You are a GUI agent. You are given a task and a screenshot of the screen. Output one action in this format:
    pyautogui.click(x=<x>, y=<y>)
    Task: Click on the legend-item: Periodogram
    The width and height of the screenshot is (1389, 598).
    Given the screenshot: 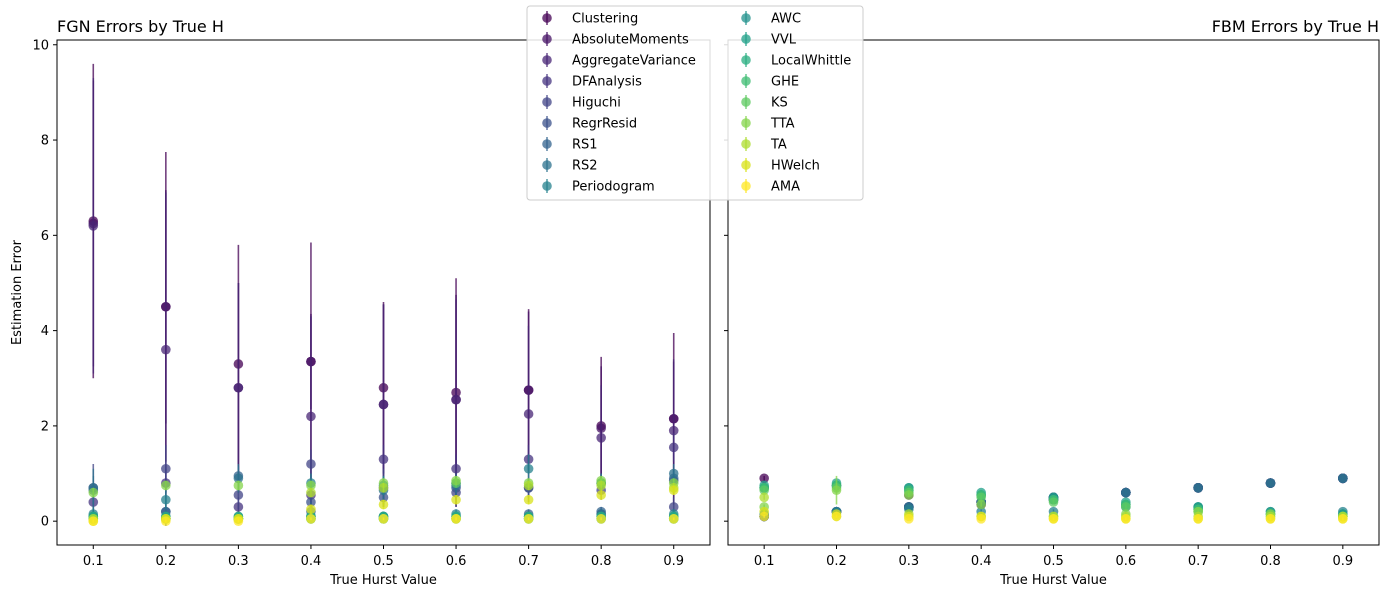 What is the action you would take?
    pyautogui.click(x=598, y=187)
    